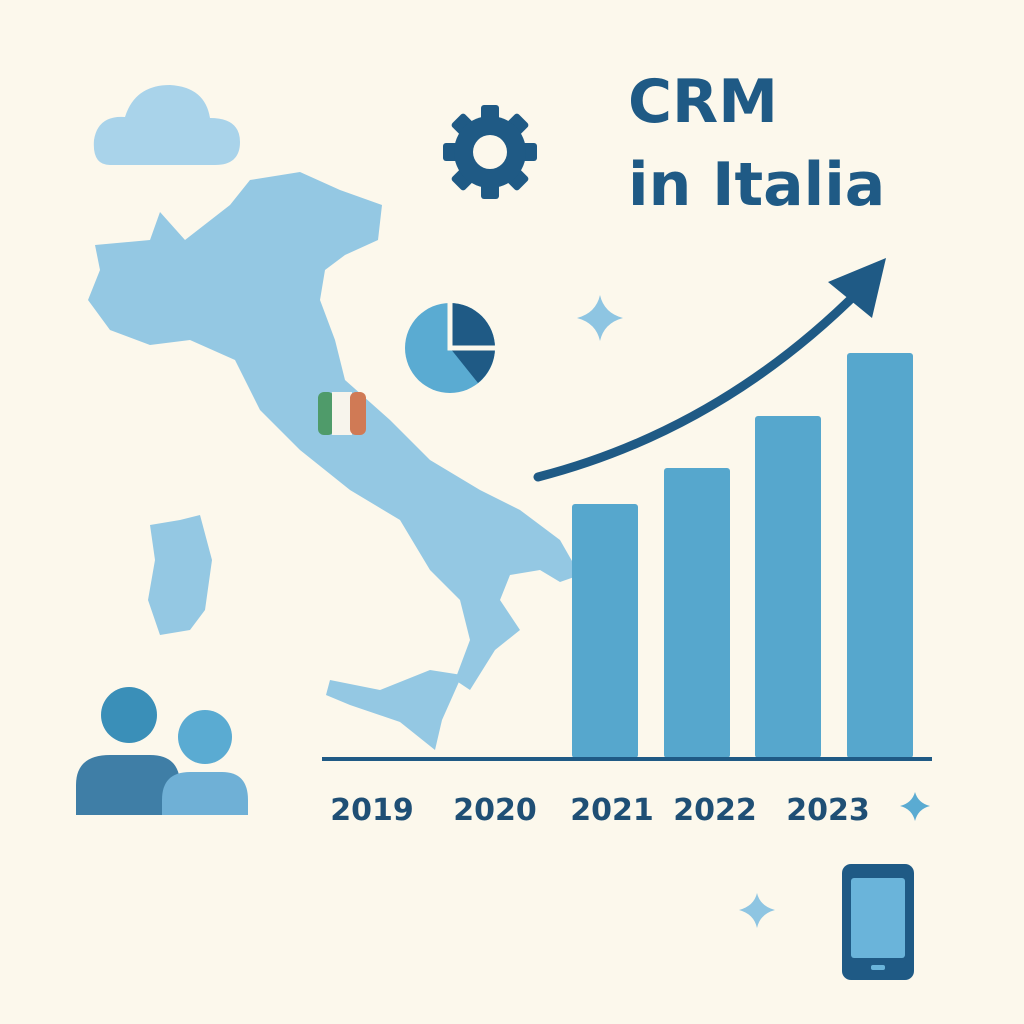 Image resolution: width=1024 pixels, height=1024 pixels. What do you see at coordinates (490, 152) in the screenshot?
I see `gear-icon` at bounding box center [490, 152].